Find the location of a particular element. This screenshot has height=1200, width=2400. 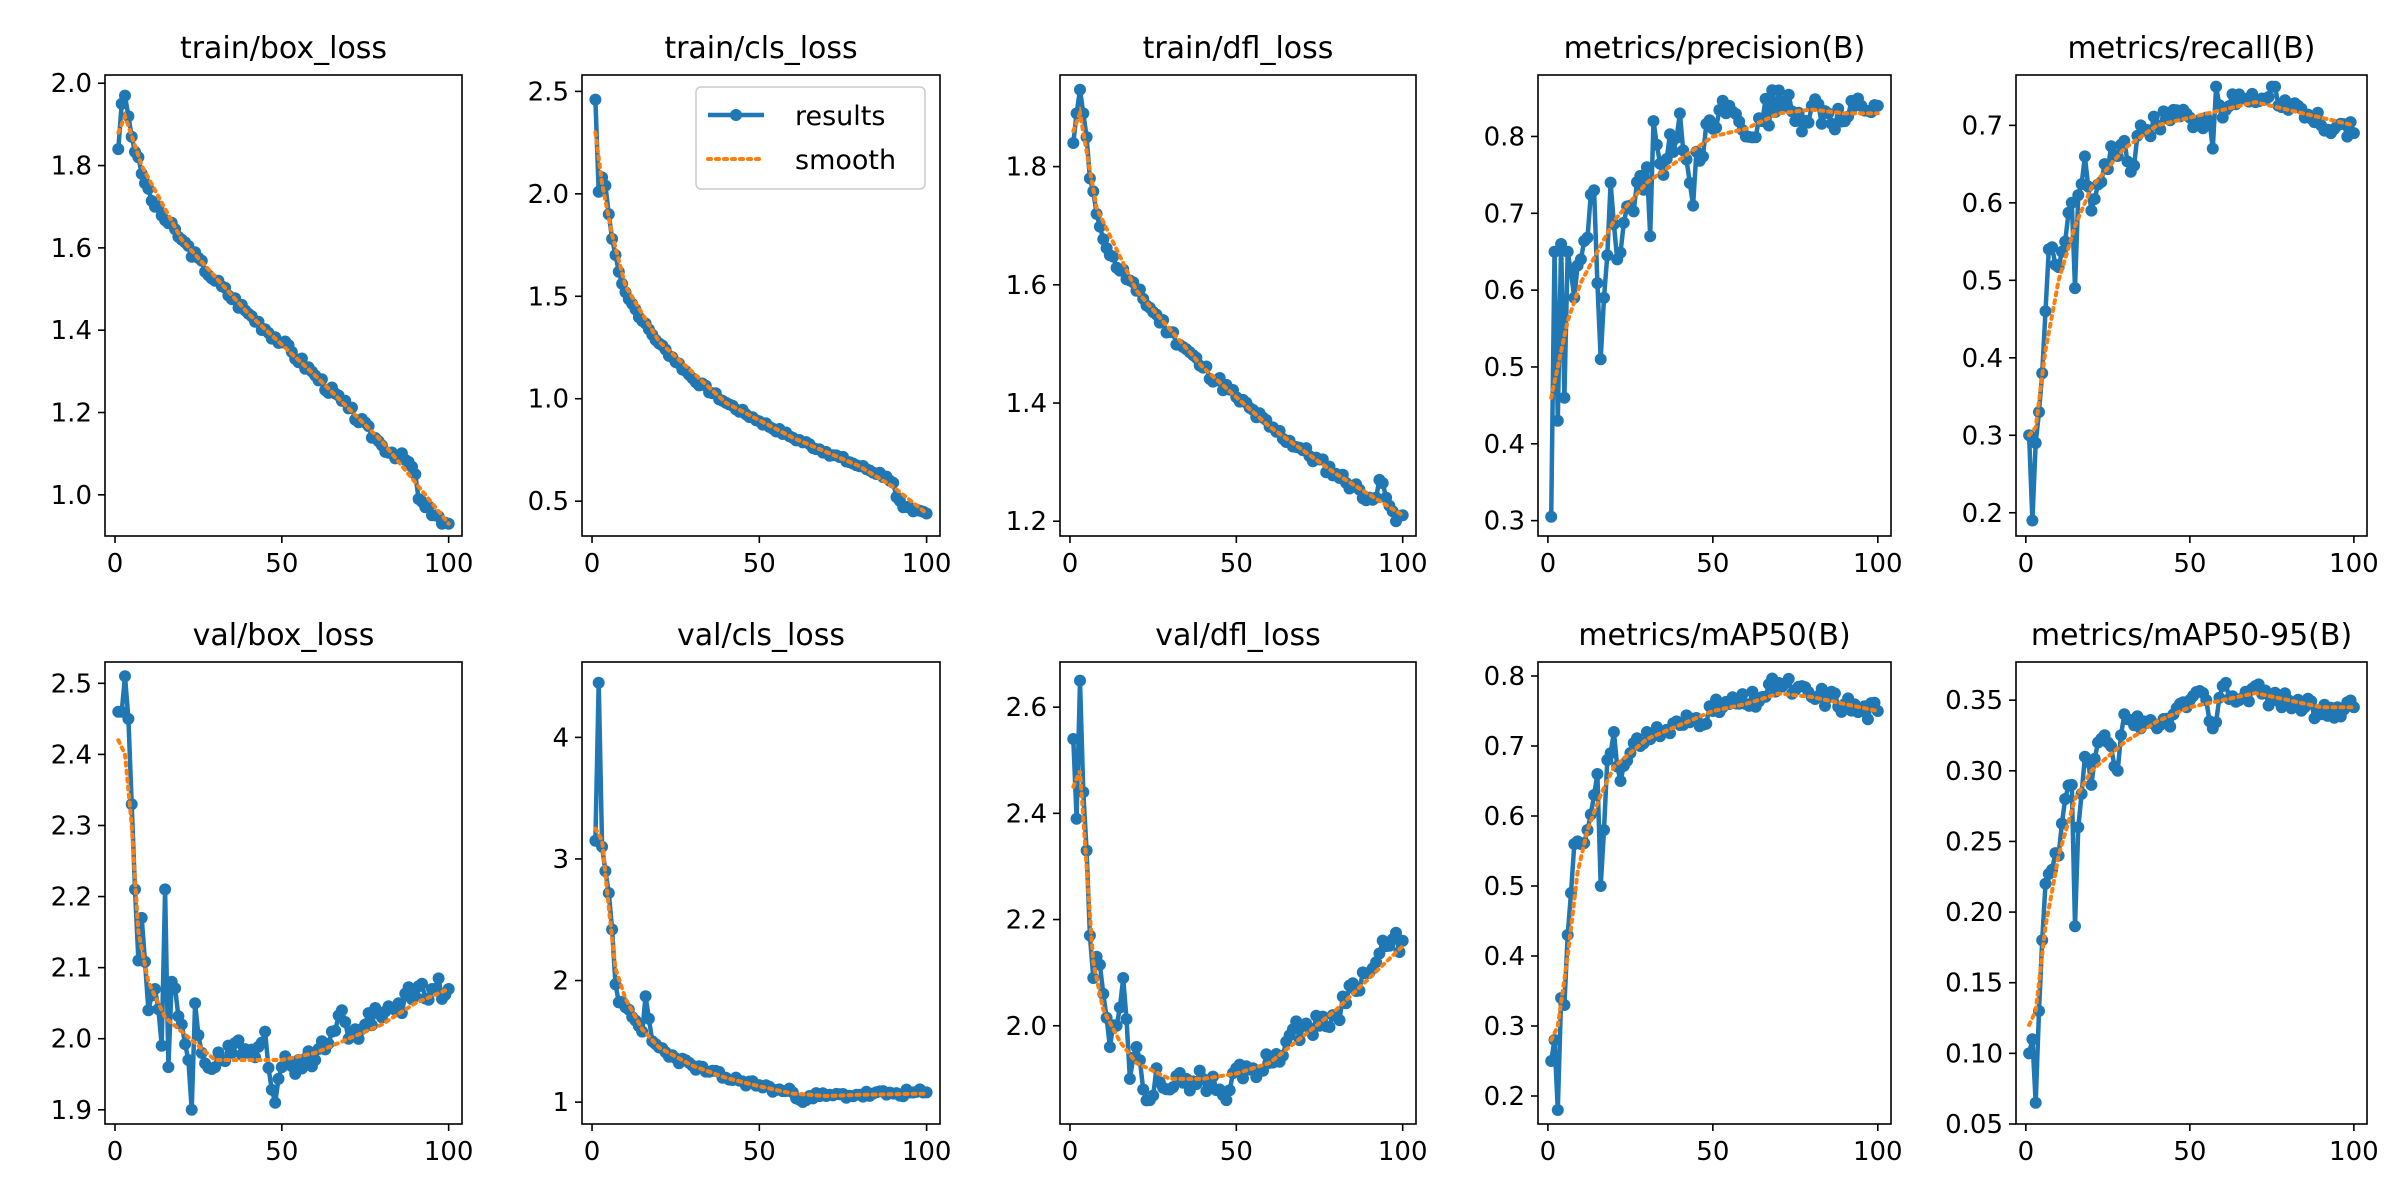

y-tick-label: 2.2 is located at coordinates (71, 898).